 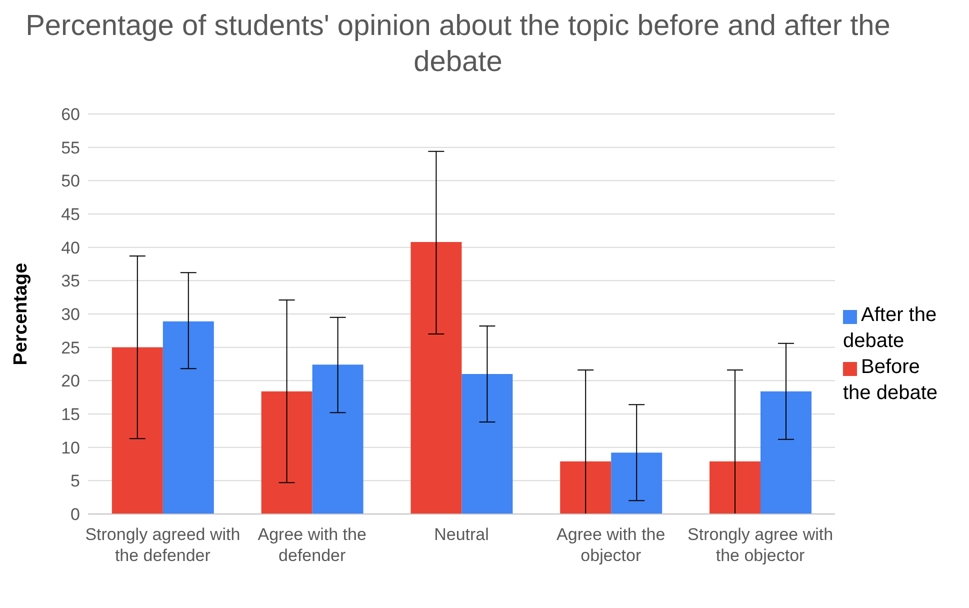 What do you see at coordinates (890, 380) in the screenshot?
I see `legend-label: Before the debate` at bounding box center [890, 380].